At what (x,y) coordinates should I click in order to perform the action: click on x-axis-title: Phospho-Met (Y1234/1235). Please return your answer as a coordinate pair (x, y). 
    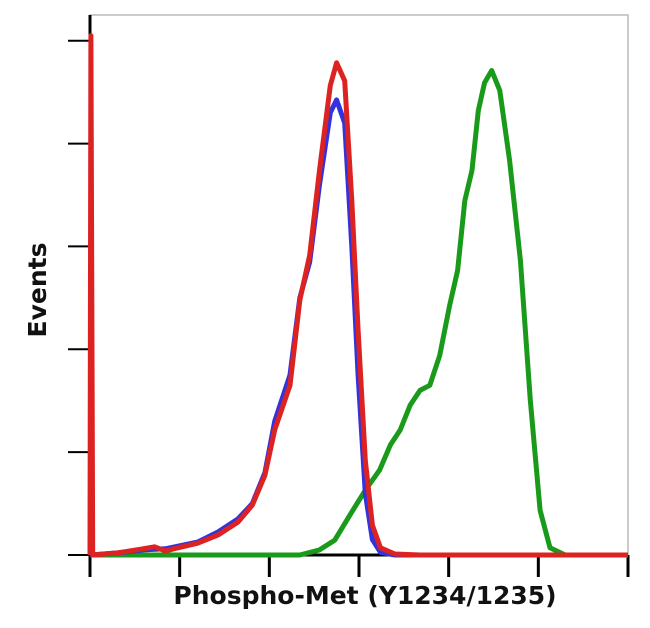
    Looking at the image, I should click on (364, 595).